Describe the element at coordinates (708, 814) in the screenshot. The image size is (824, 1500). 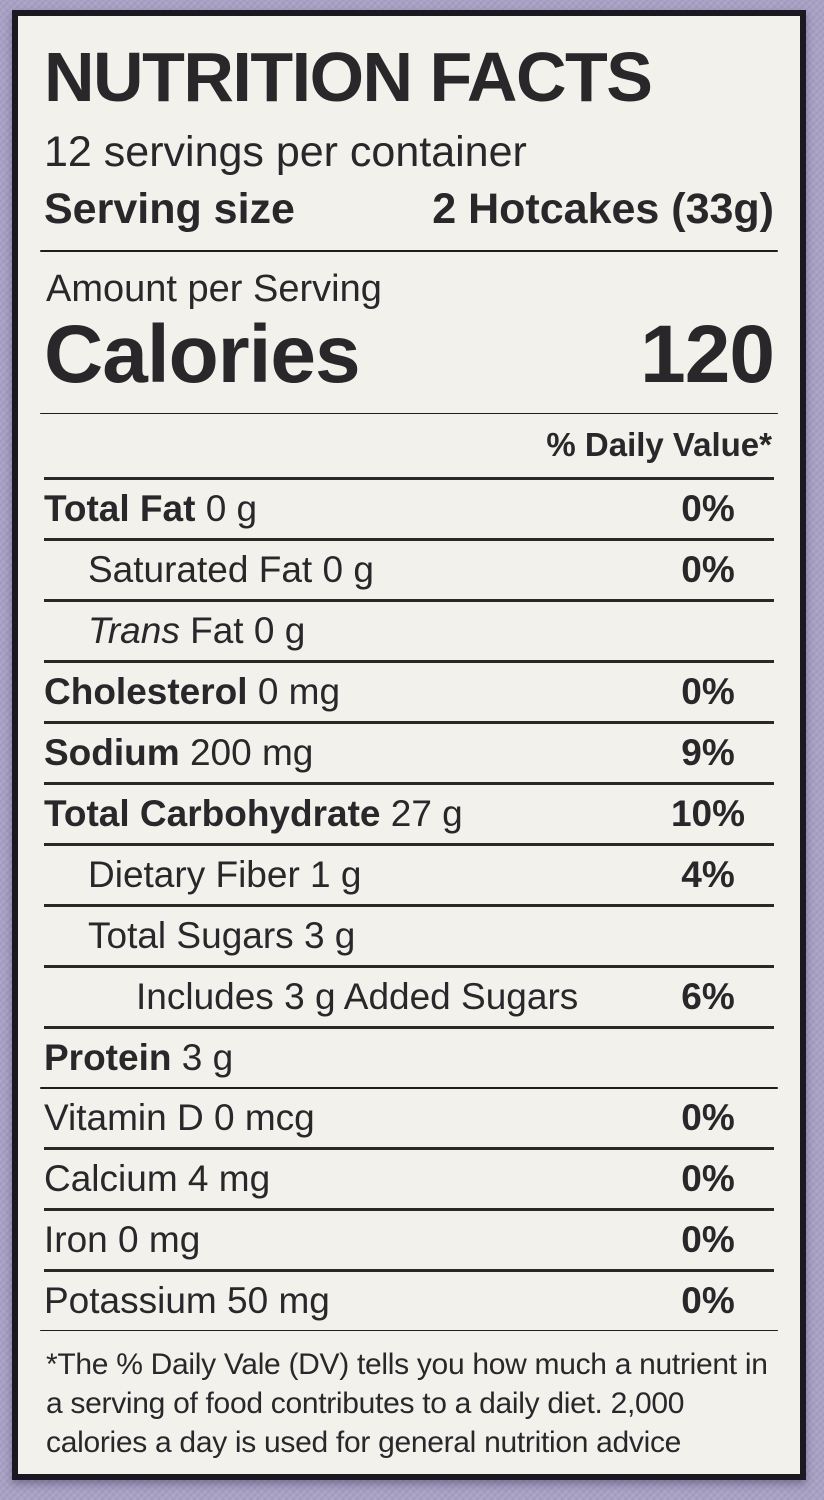
I see `daily-value-percent: 10%` at that location.